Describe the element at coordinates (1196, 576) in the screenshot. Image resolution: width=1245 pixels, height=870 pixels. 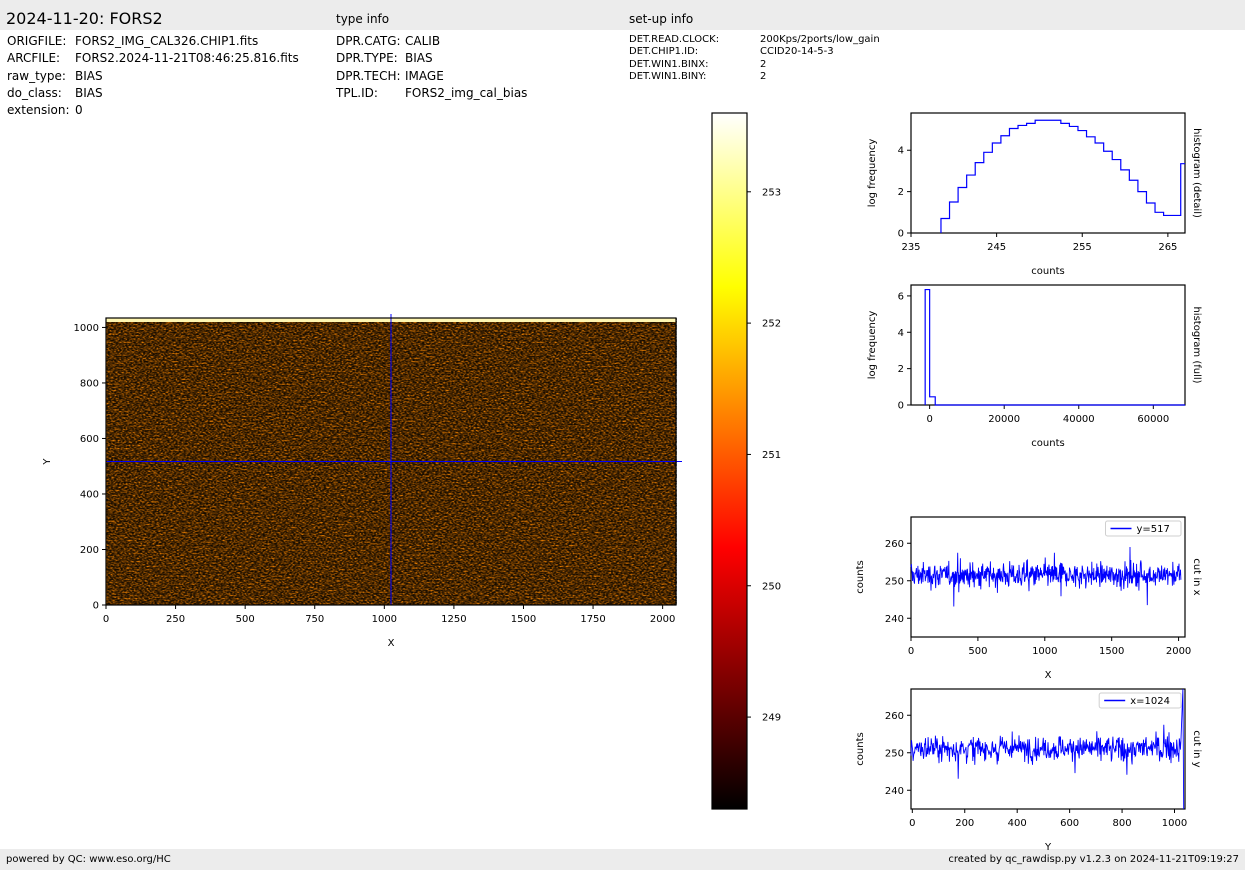
I see `side-axis-label: cut in x` at that location.